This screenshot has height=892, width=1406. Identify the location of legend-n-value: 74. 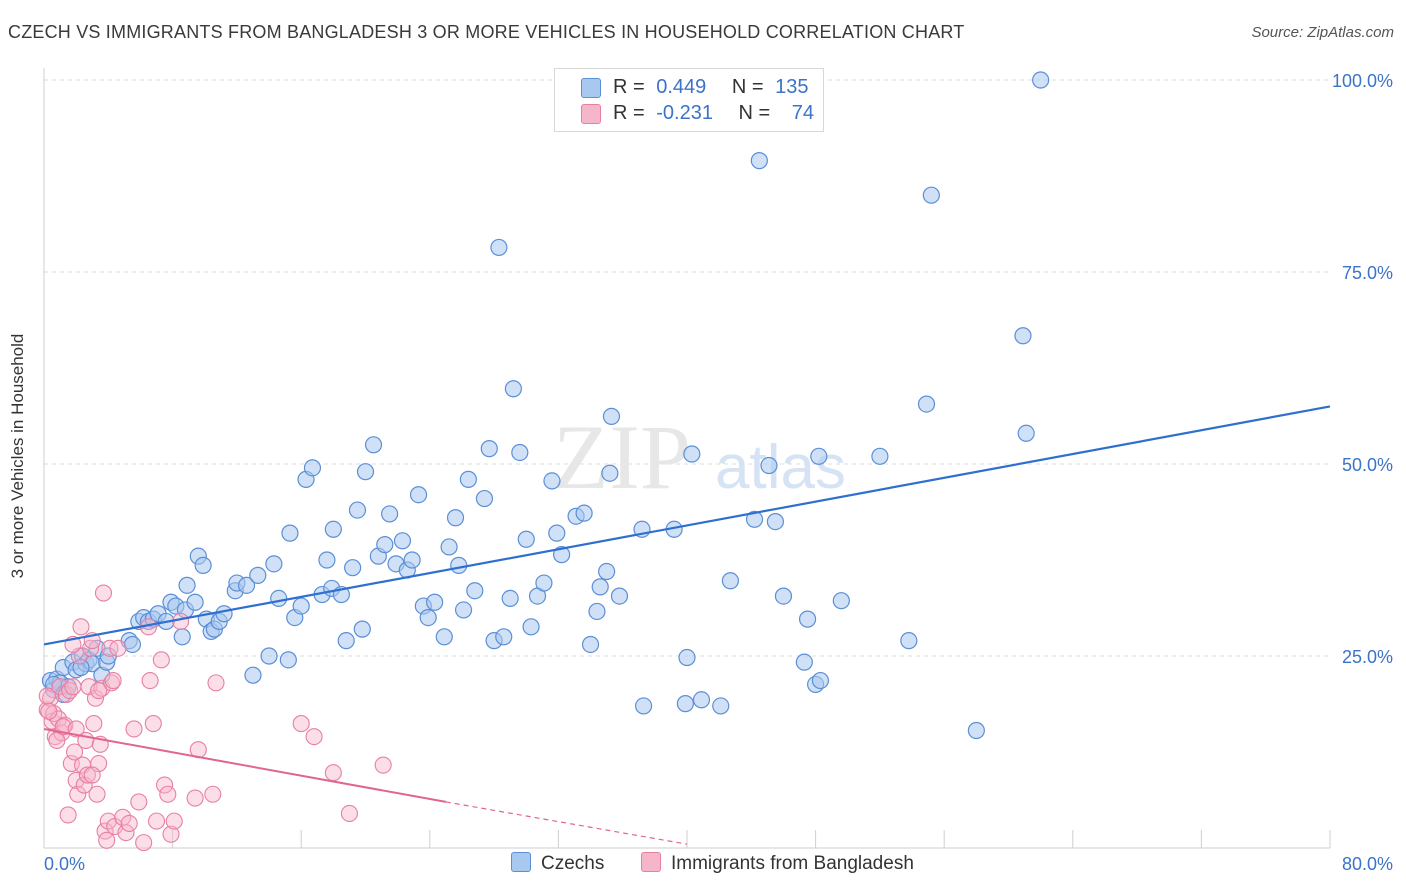
(803, 113).